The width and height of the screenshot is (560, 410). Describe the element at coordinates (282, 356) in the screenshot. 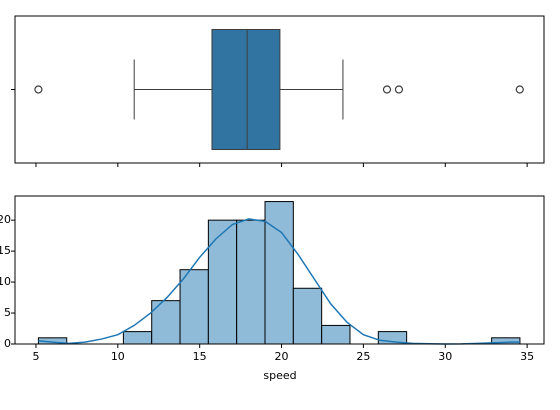

I see `x-tick-label: 20` at that location.